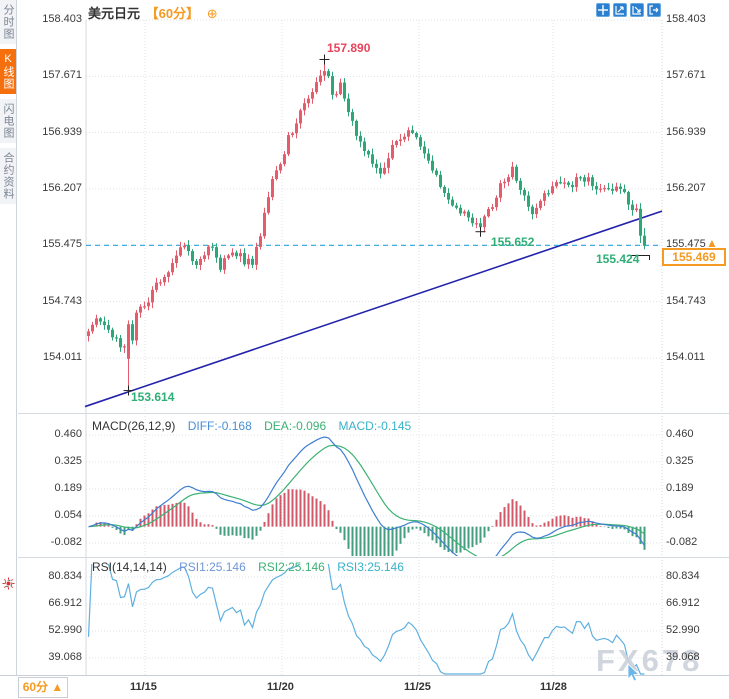  I want to click on pan-exit-icon, so click(654, 10).